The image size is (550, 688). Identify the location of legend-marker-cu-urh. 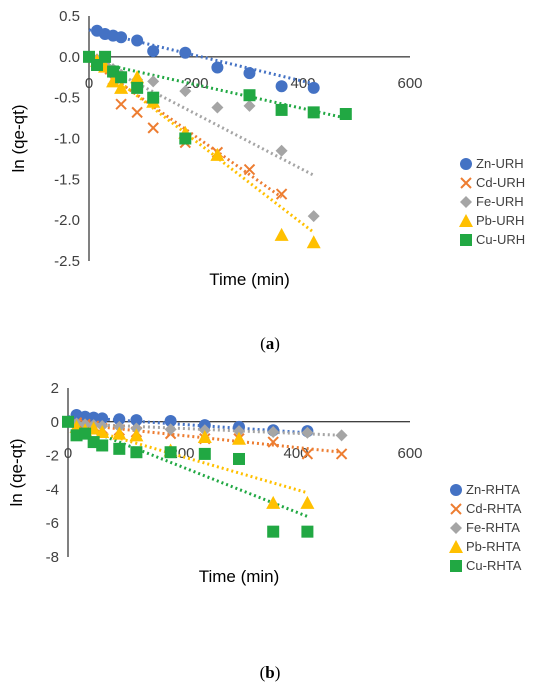
(466, 240).